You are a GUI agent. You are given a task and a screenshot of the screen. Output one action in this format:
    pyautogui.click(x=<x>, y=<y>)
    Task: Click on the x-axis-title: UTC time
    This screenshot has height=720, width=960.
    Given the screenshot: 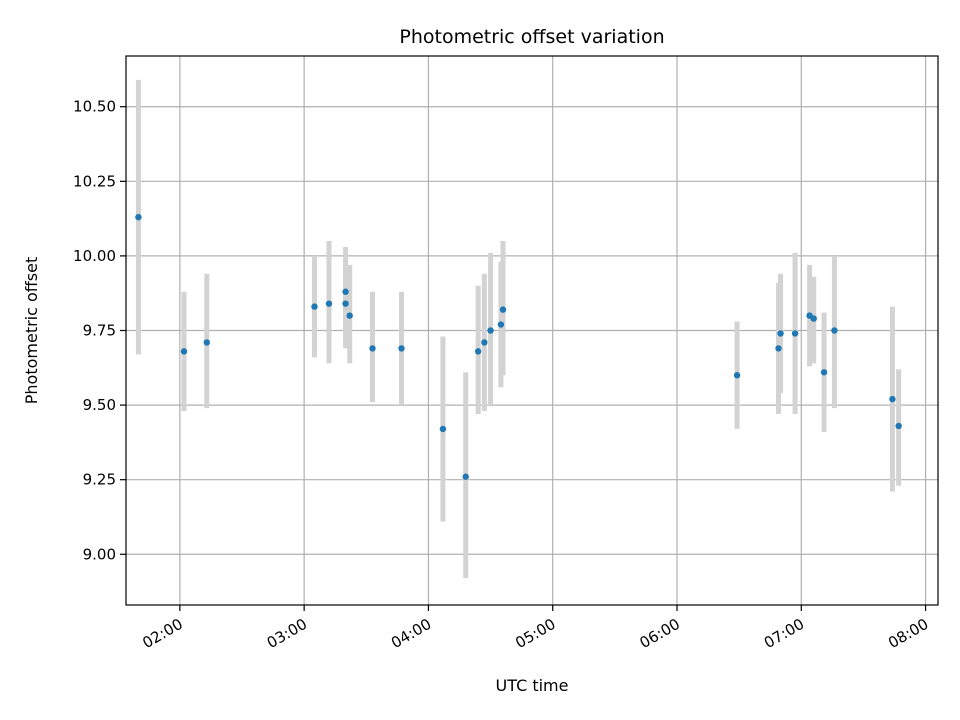 What is the action you would take?
    pyautogui.click(x=532, y=685)
    